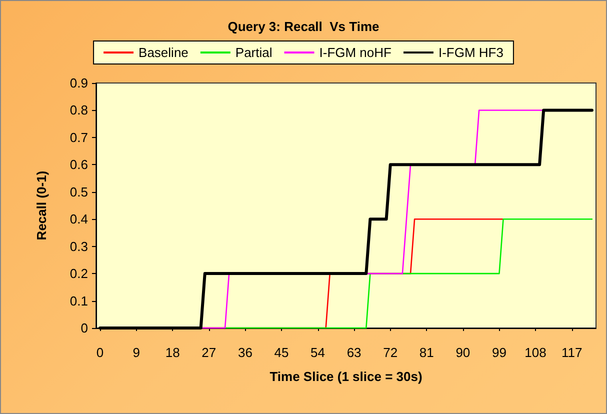 This screenshot has width=607, height=414. I want to click on y-tick-label: 0.5, so click(79, 192).